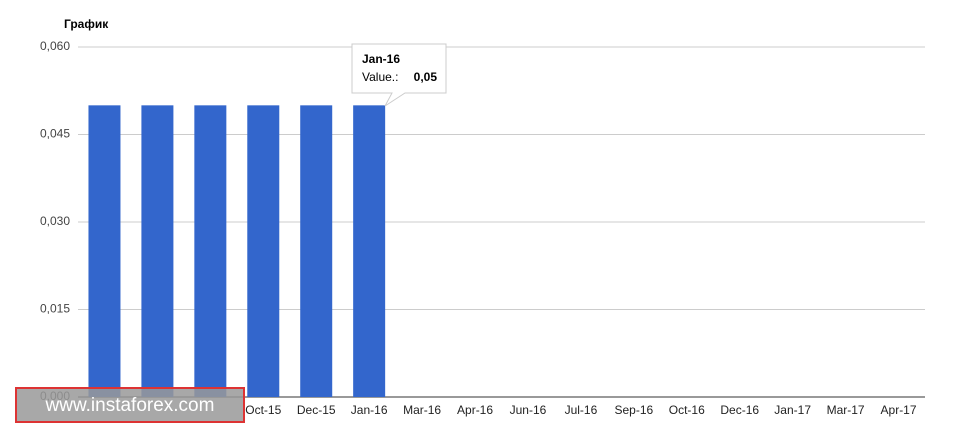 The image size is (963, 438). What do you see at coordinates (55, 309) in the screenshot?
I see `y-tick-label: 0,015` at bounding box center [55, 309].